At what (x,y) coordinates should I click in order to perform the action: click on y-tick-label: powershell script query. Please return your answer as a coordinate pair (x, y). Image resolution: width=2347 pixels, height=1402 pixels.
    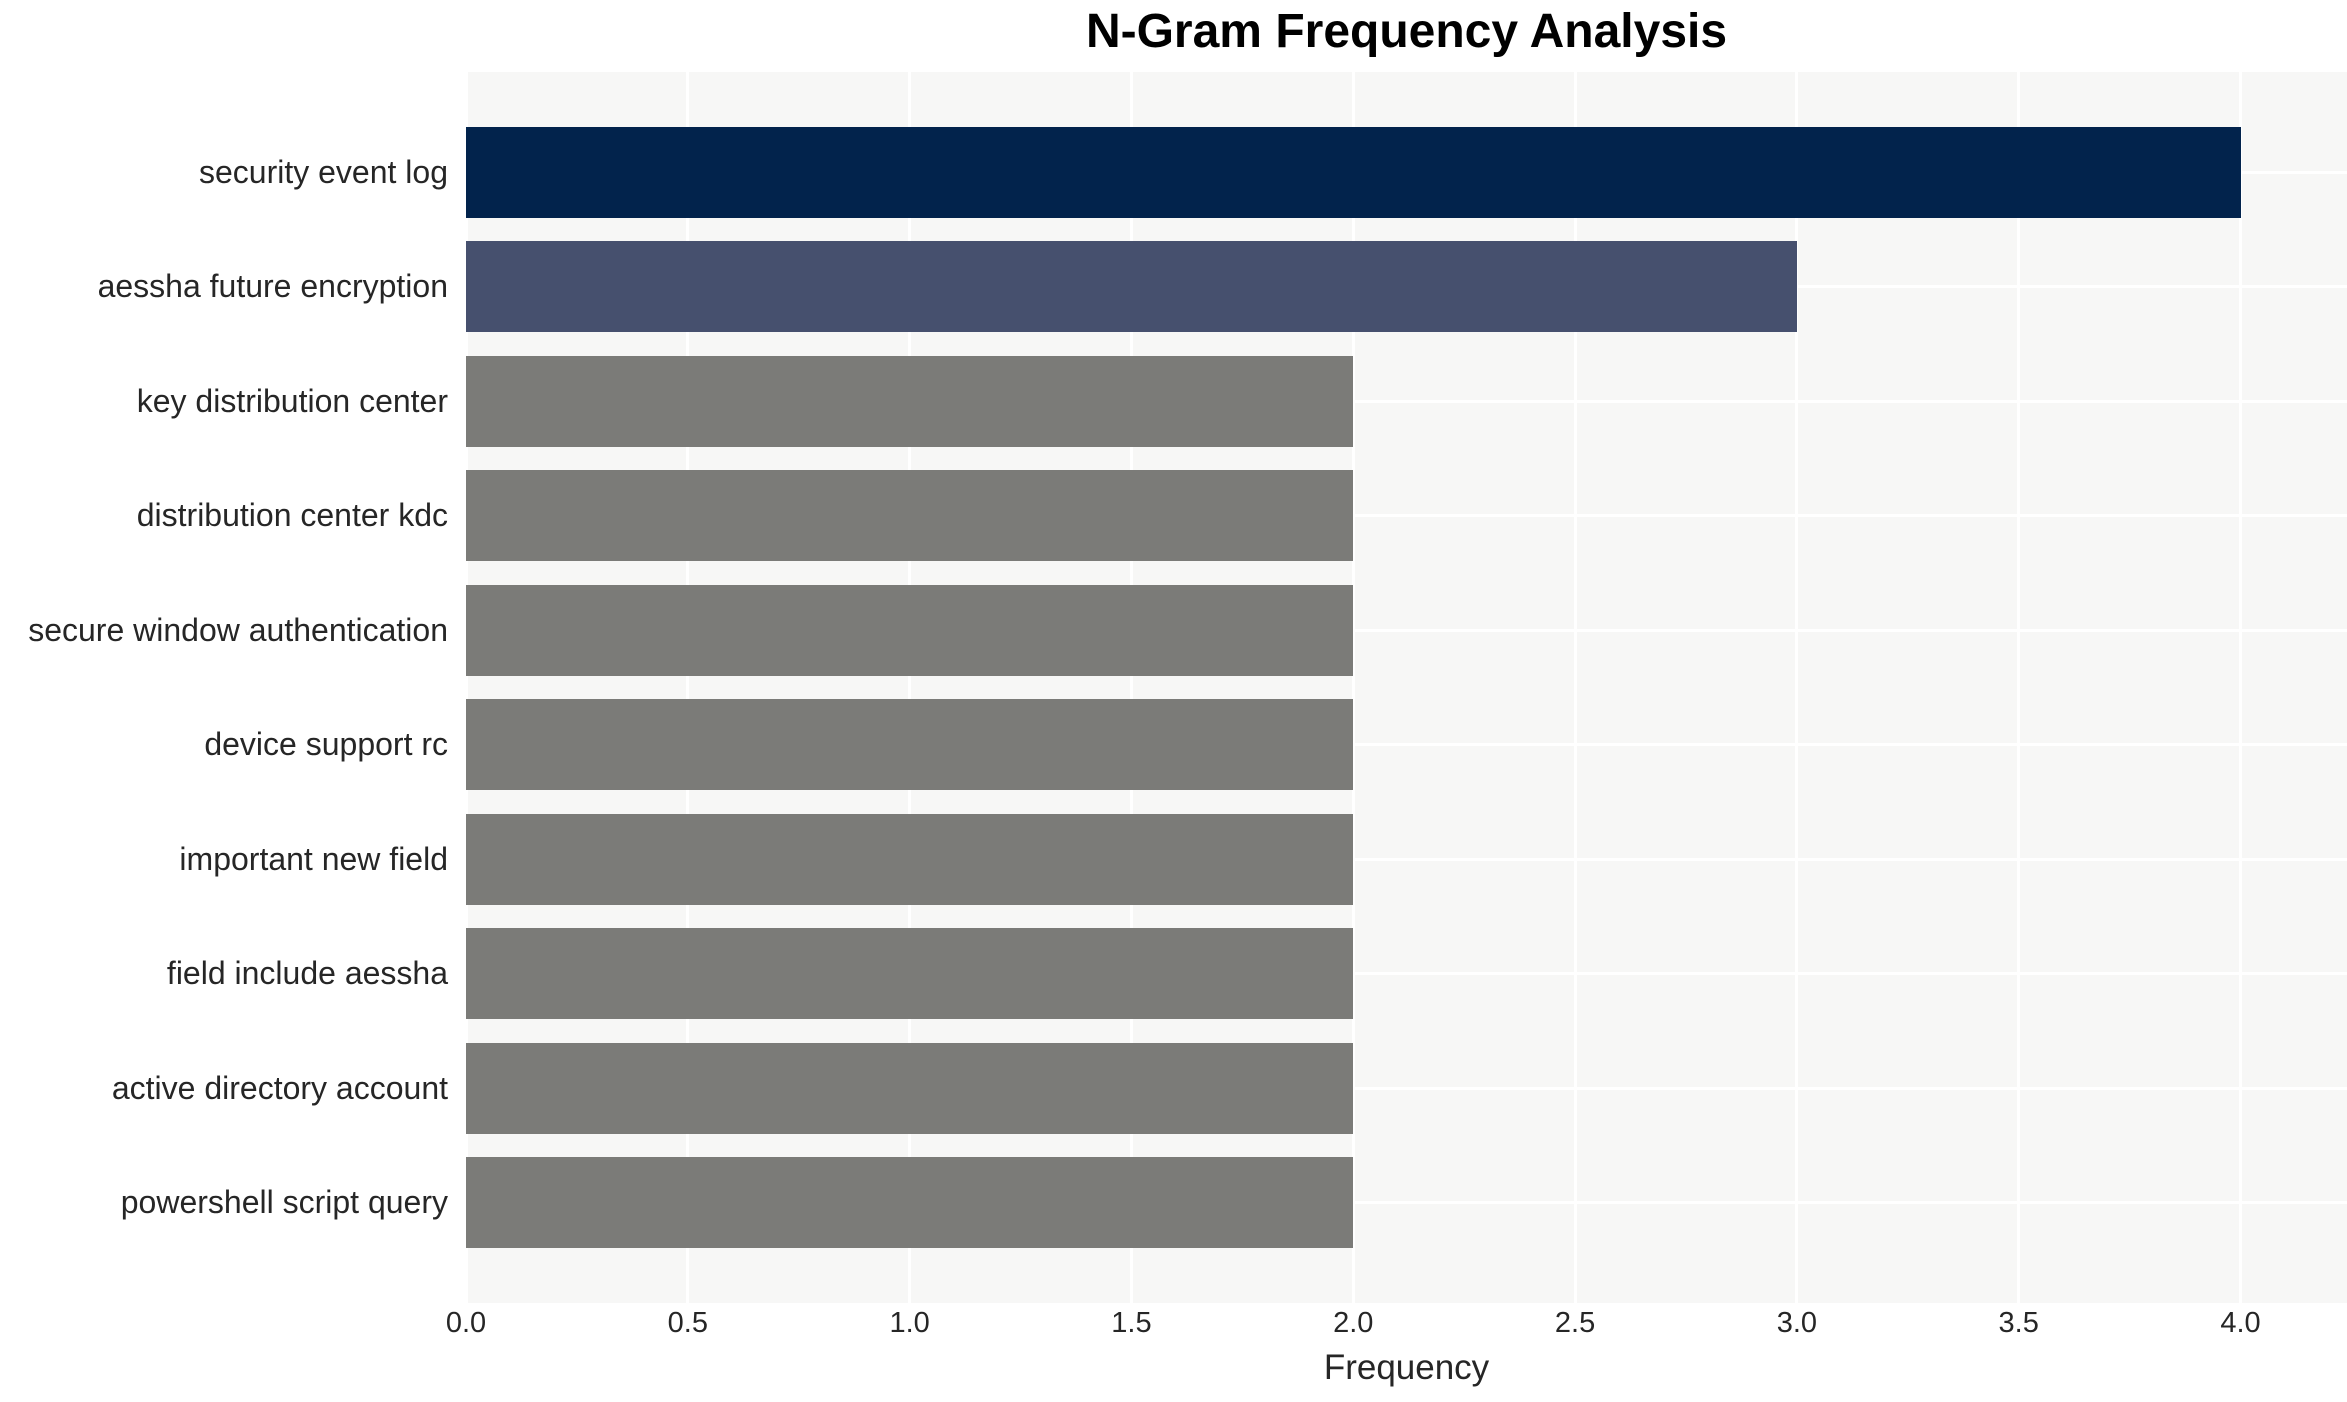
    Looking at the image, I should click on (284, 1202).